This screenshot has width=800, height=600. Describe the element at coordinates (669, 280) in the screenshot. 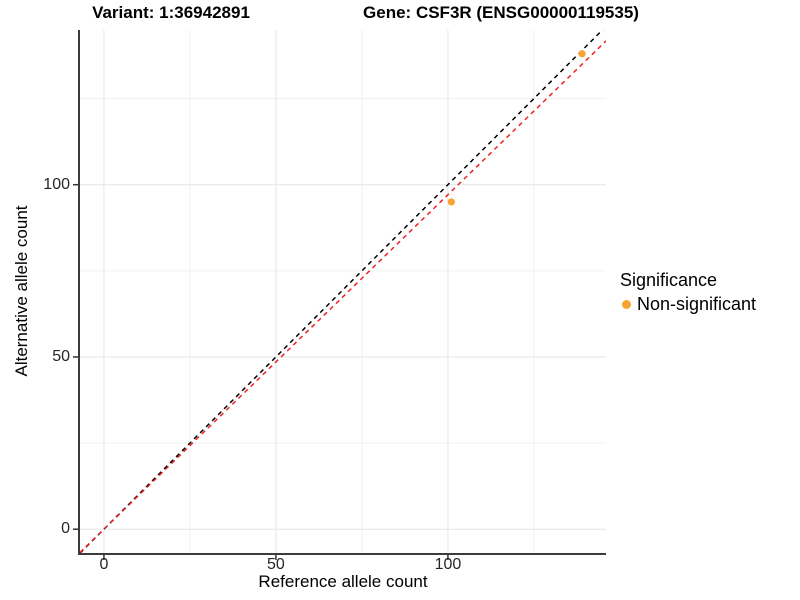

I see `legend-title: Significance` at that location.